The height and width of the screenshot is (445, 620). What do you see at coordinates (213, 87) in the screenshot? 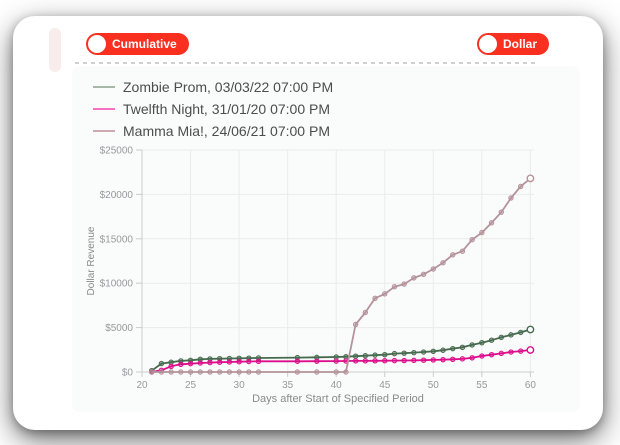
I see `legend-item-zombie-prom: Zombie Prom, 03/03/22 07:00 PM` at bounding box center [213, 87].